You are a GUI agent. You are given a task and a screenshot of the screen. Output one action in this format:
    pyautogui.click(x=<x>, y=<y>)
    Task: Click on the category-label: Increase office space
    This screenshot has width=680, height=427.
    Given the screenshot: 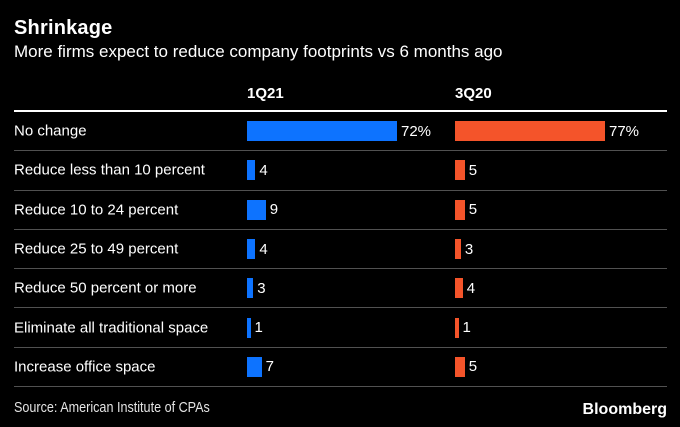 What is the action you would take?
    pyautogui.click(x=85, y=367)
    